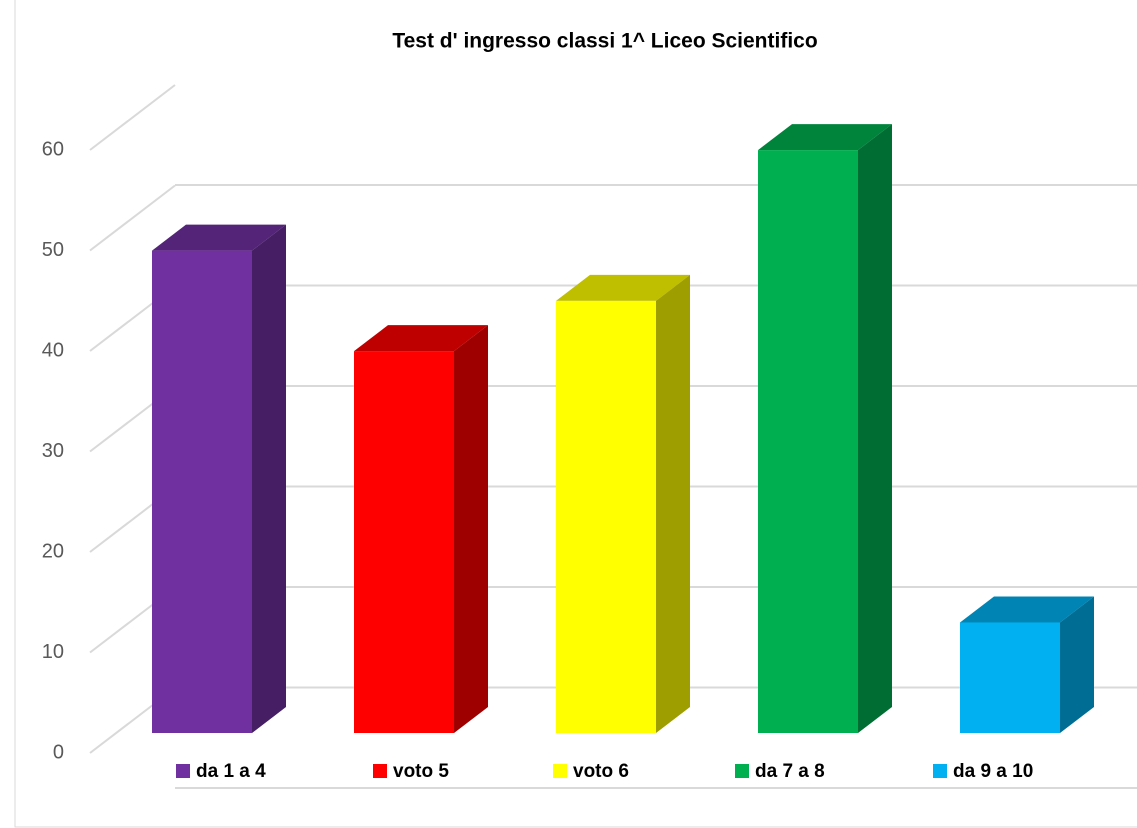 This screenshot has width=1137, height=828. What do you see at coordinates (993, 771) in the screenshot?
I see `legend-label: da 9 a 10` at bounding box center [993, 771].